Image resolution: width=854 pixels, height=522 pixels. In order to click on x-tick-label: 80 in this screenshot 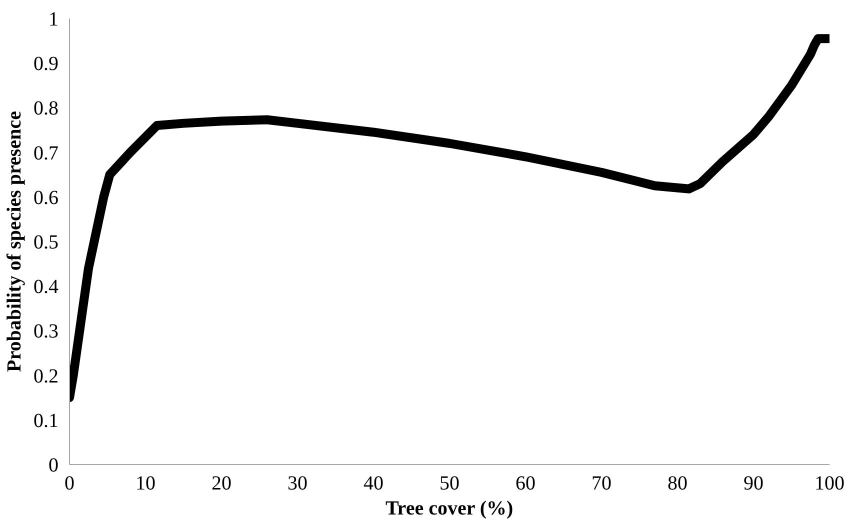, I will do `click(678, 483)`.